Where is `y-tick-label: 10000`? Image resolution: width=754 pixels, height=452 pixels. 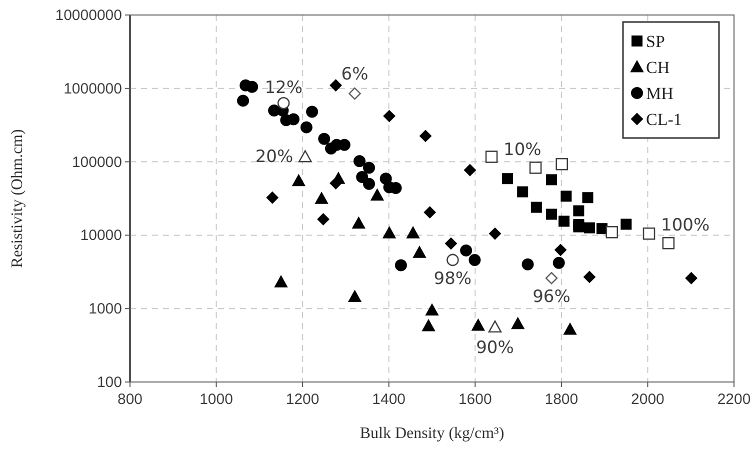 y-tick-label: 10000 is located at coordinates (101, 235).